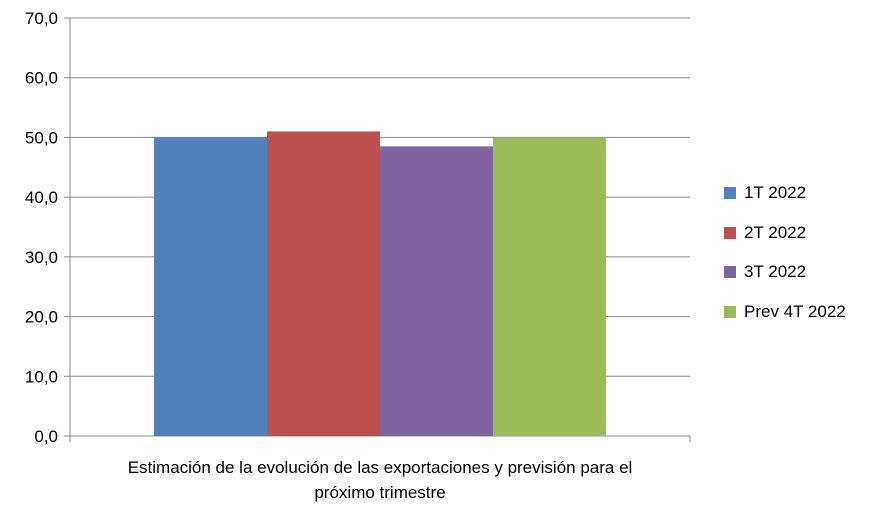 Image resolution: width=881 pixels, height=515 pixels. I want to click on legend: 1T 2022 2T 2022 3T 2022 Prev 4T 2022, so click(785, 262).